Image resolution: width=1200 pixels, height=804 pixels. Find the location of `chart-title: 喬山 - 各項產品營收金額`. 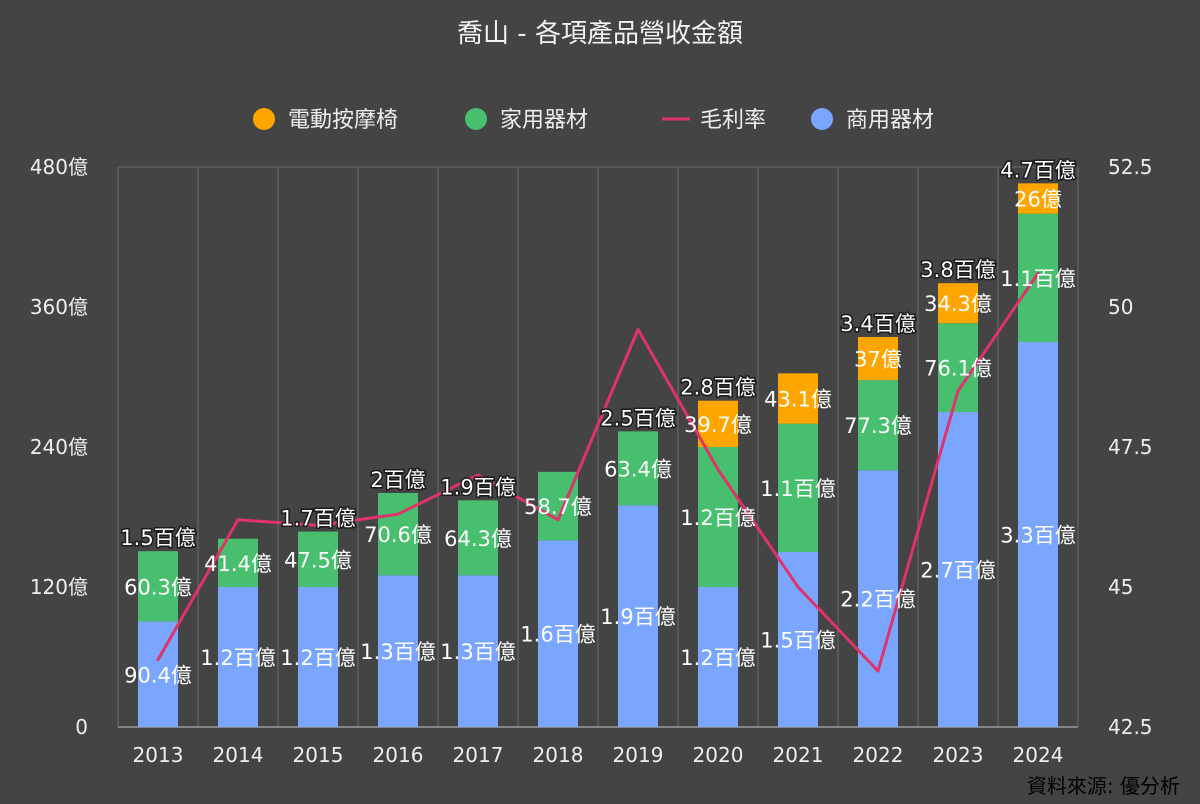

chart-title: 喬山 - 各項產品營收金額 is located at coordinates (600, 34).